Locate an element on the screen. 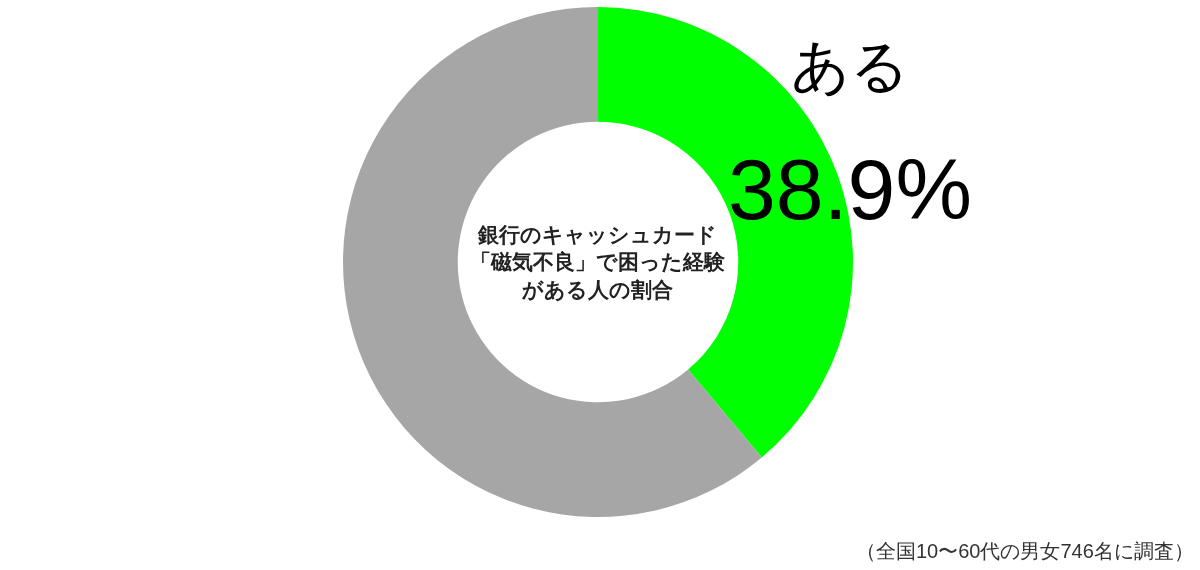 This screenshot has width=1200, height=570. slice-label: ある is located at coordinates (850, 65).